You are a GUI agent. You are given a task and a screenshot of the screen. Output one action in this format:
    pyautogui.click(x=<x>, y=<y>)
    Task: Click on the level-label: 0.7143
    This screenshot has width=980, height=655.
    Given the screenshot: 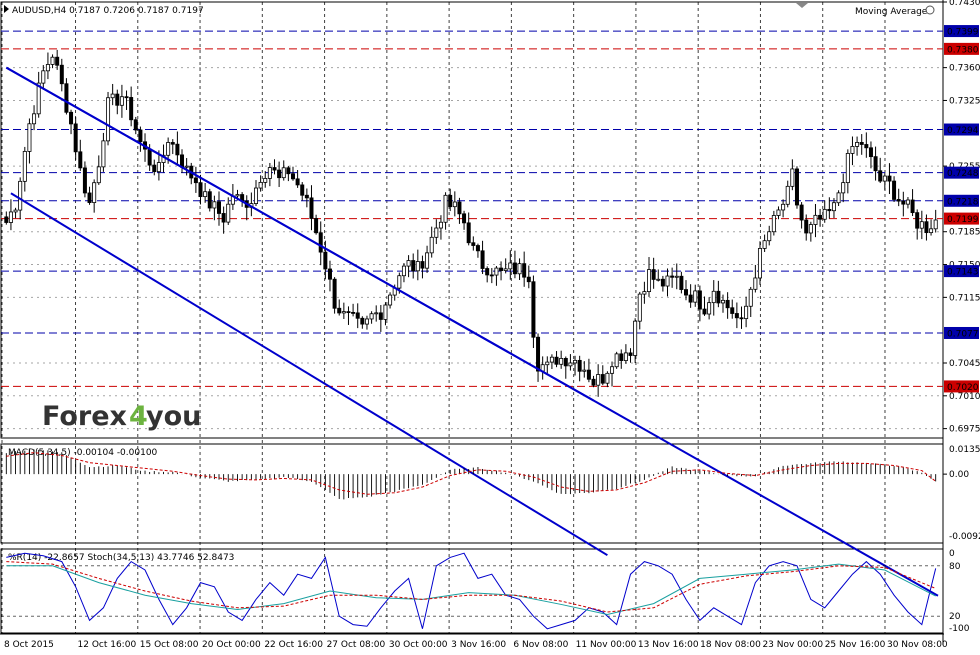 What is the action you would take?
    pyautogui.click(x=963, y=273)
    